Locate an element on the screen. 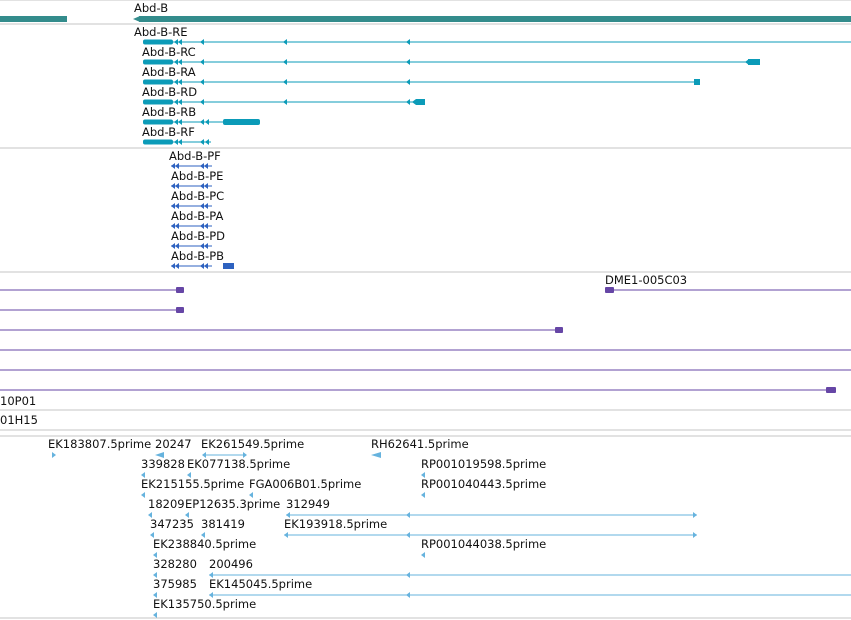 The height and width of the screenshot is (620, 851). gene-feature-left is located at coordinates (33, 19).